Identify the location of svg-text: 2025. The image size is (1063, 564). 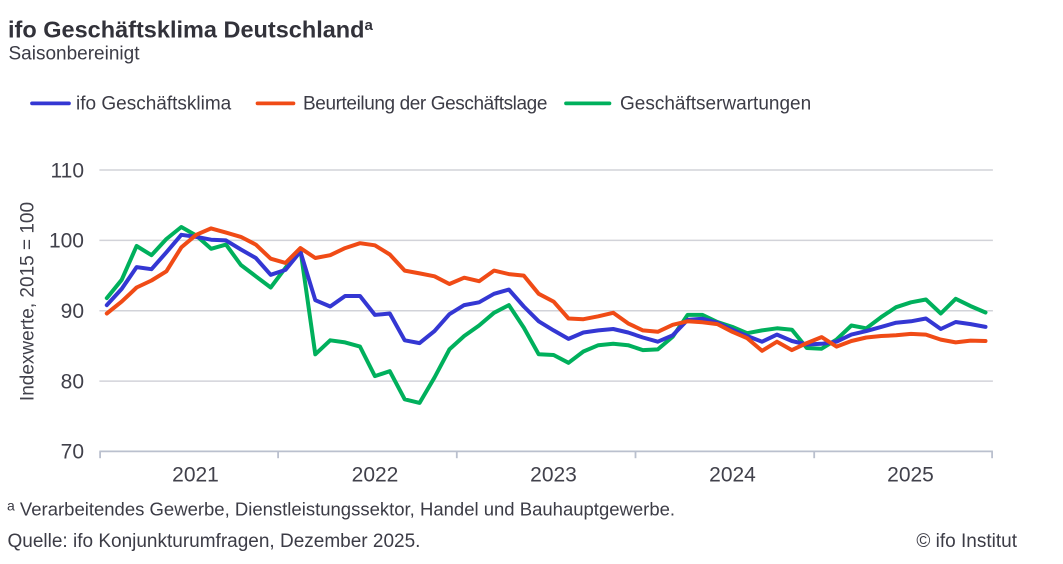
(910, 475).